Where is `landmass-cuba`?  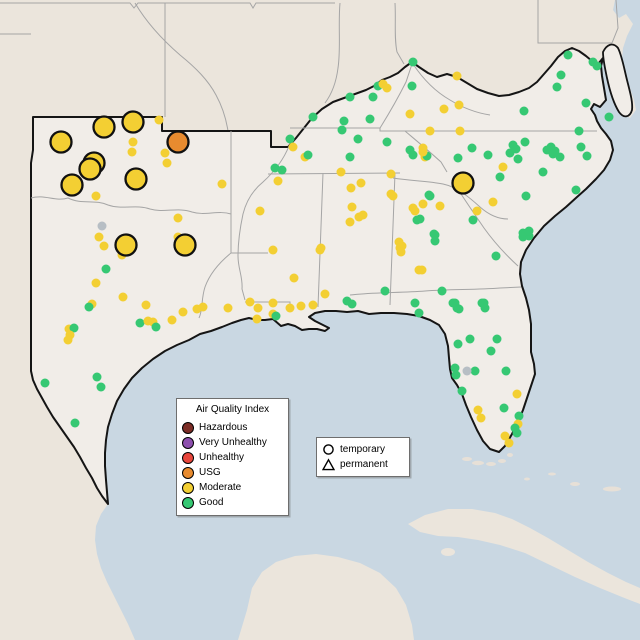
landmass-cuba is located at coordinates (524, 556).